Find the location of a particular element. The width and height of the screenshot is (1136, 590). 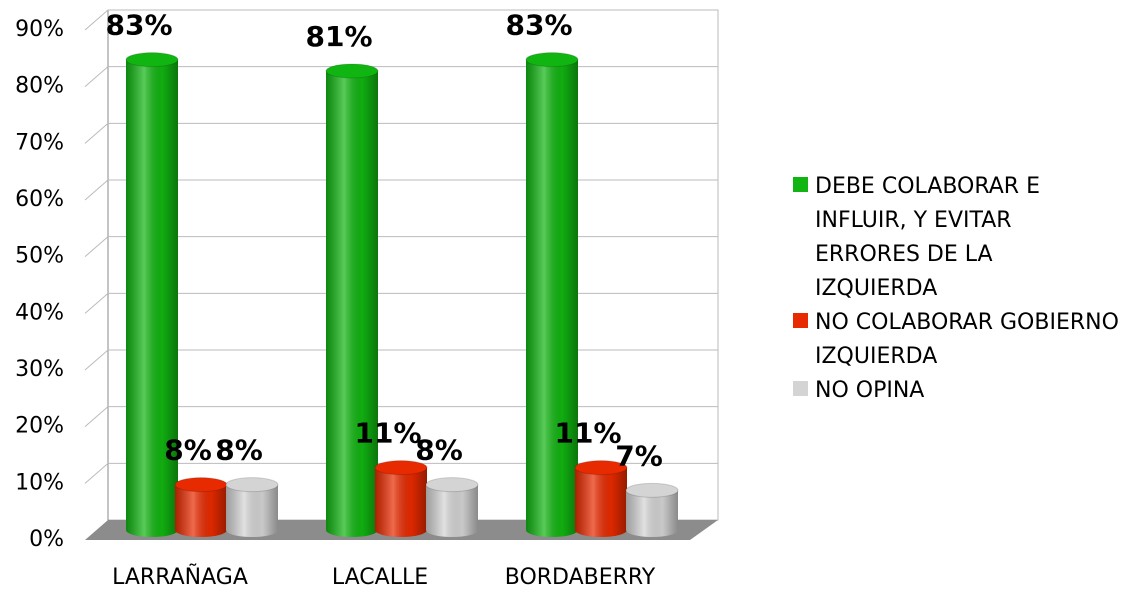

data-label: 81% is located at coordinates (338, 36).